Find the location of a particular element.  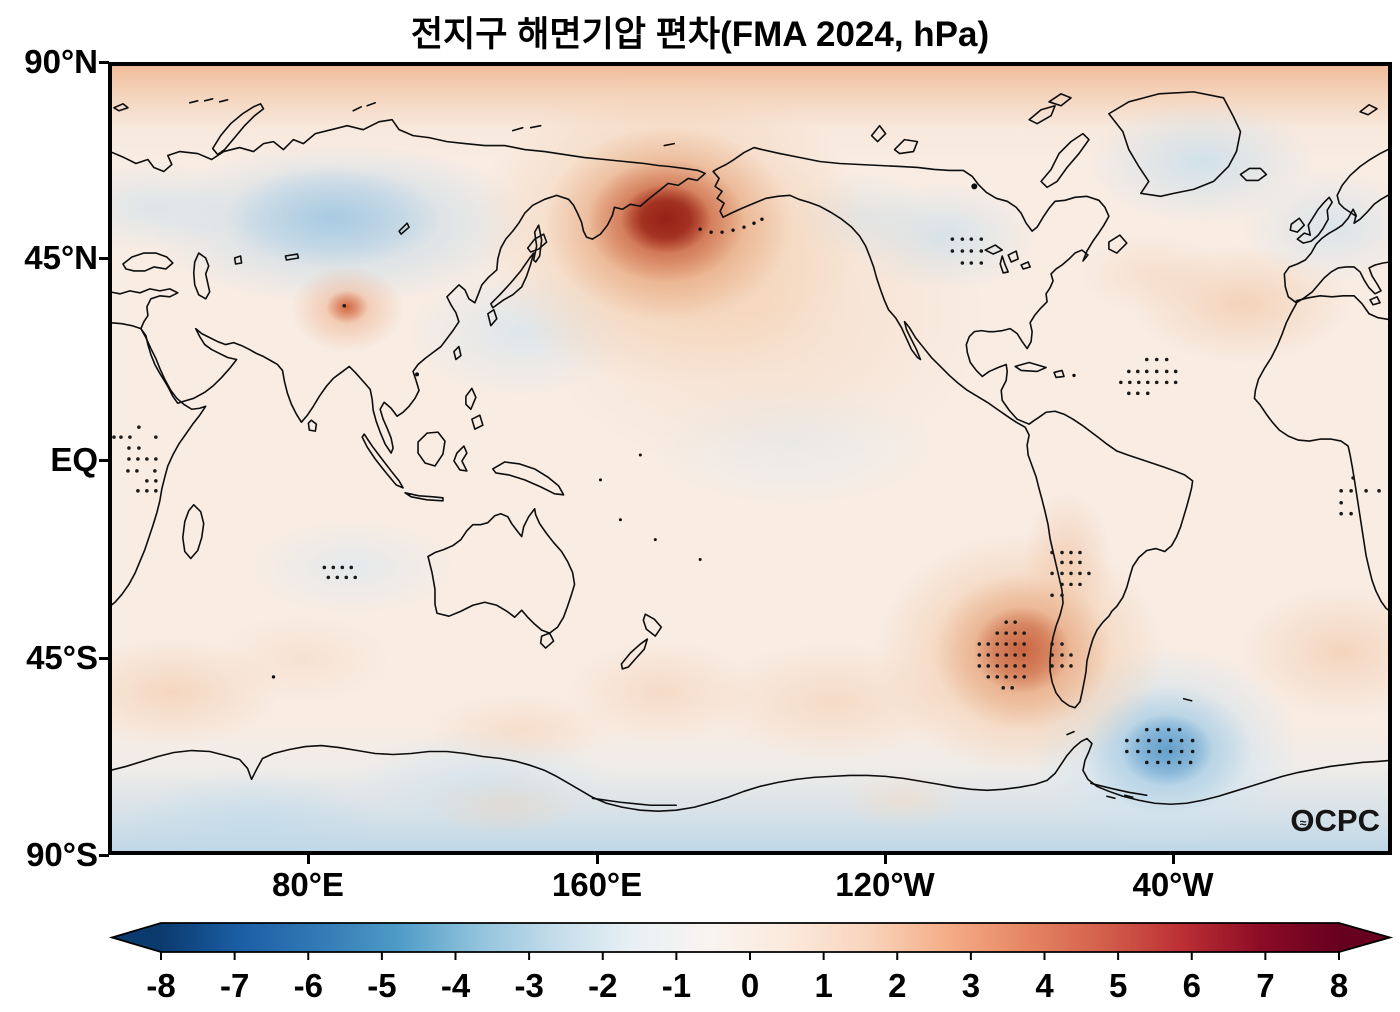

x-axis-label-40W: 40°W is located at coordinates (1173, 884).